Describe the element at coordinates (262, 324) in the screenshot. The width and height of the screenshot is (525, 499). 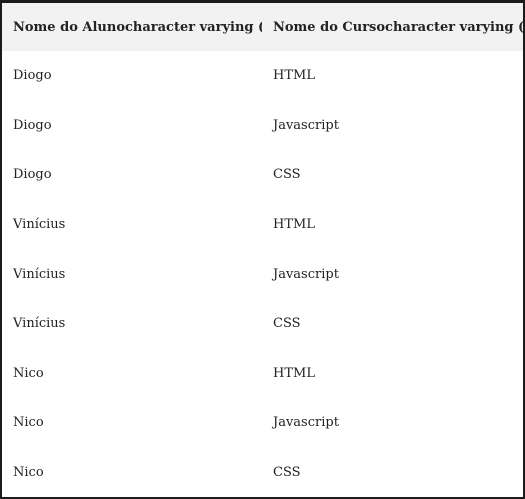
I see `table-row: Vinícius CSS` at that location.